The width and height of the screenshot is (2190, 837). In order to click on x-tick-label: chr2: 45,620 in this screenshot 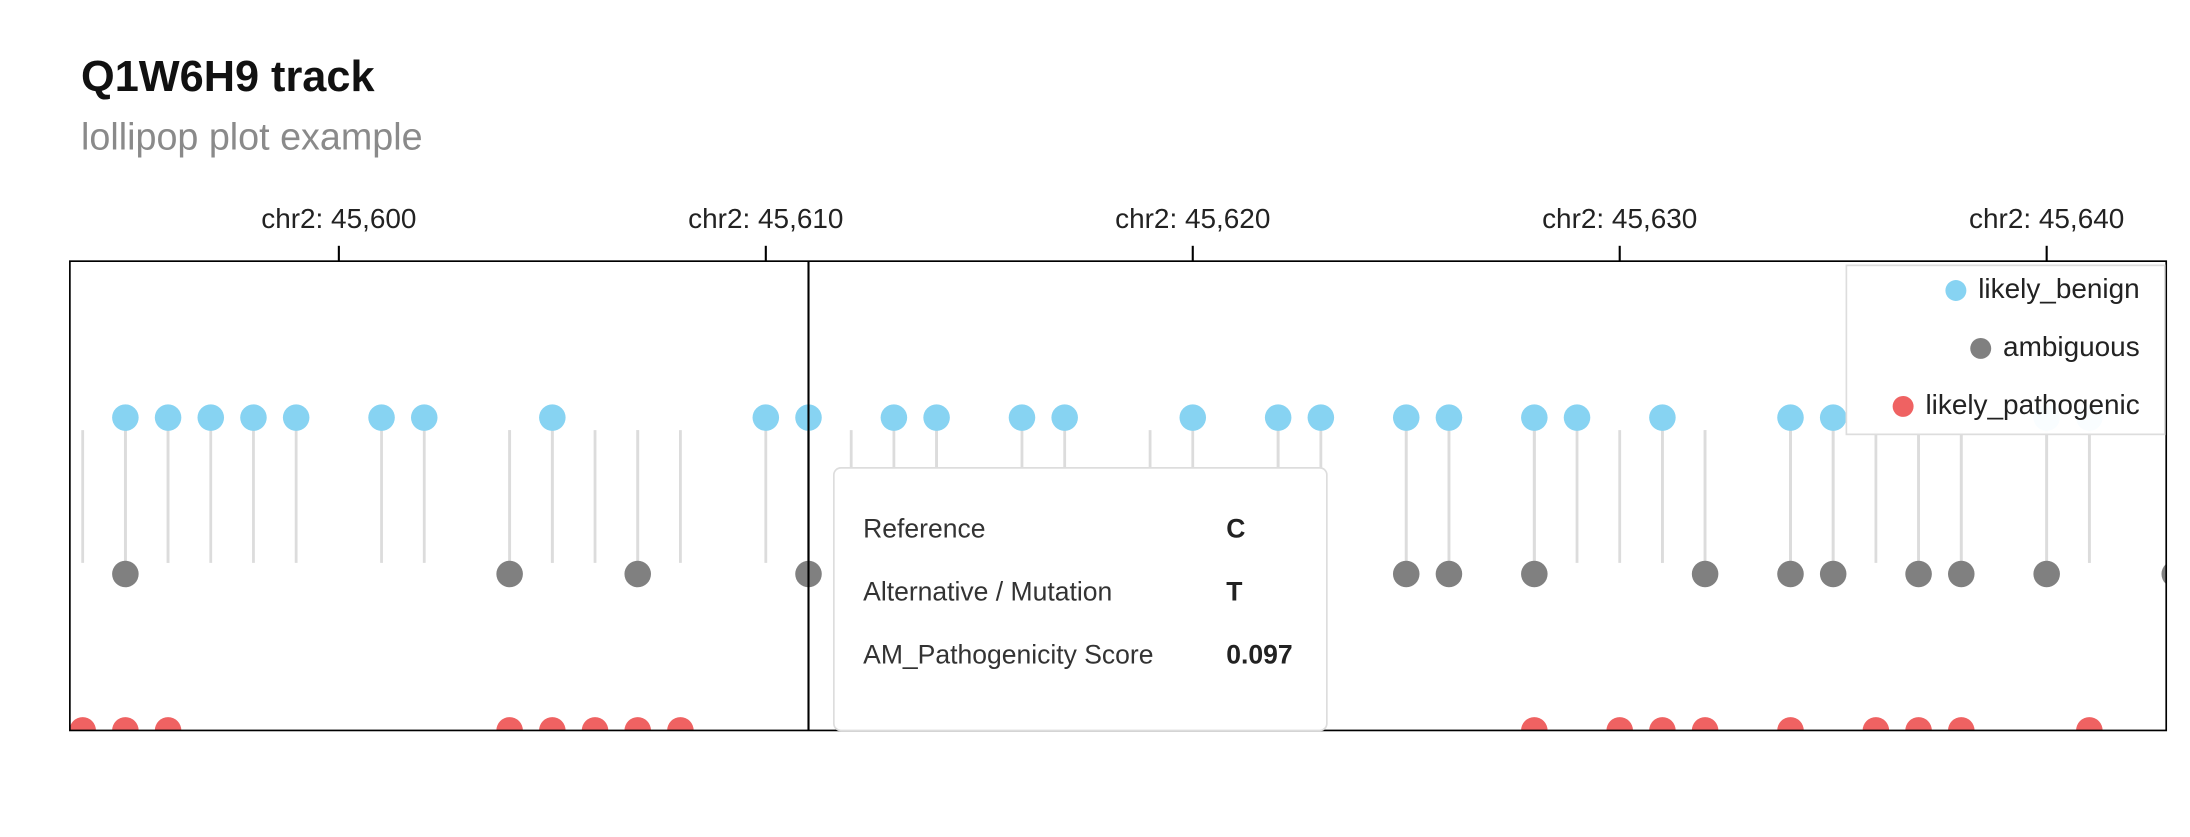, I will do `click(1192, 218)`.